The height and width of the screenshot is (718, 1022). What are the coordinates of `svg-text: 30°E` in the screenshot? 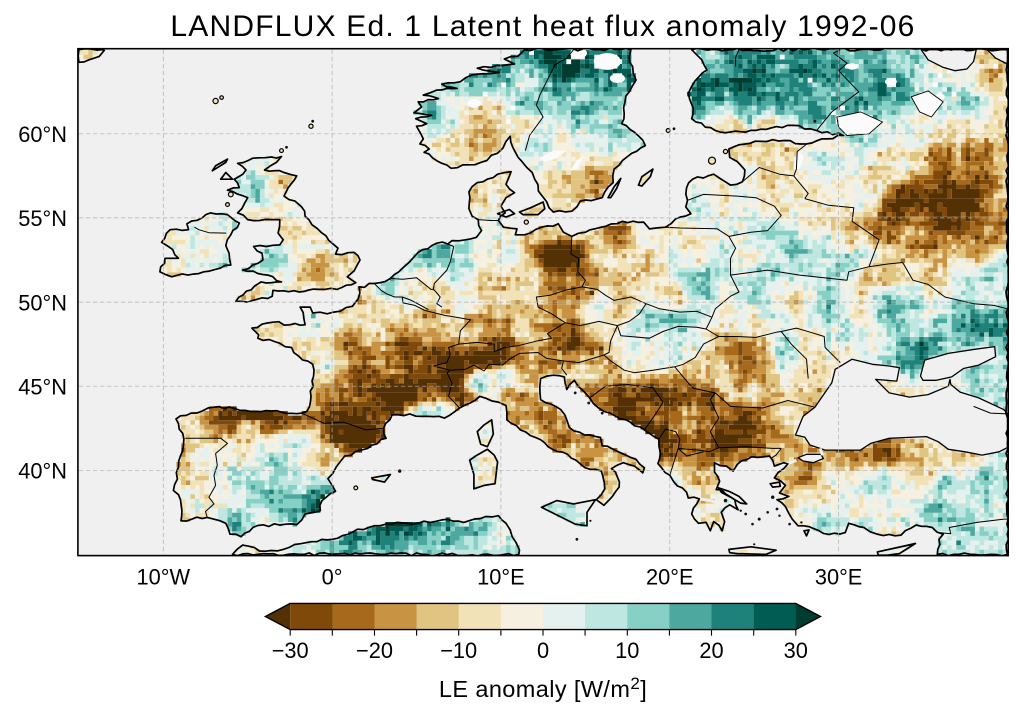 It's located at (839, 577).